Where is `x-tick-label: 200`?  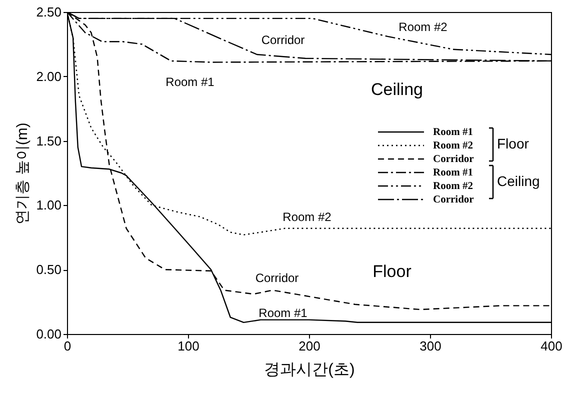
x-tick-label: 200 is located at coordinates (309, 346).